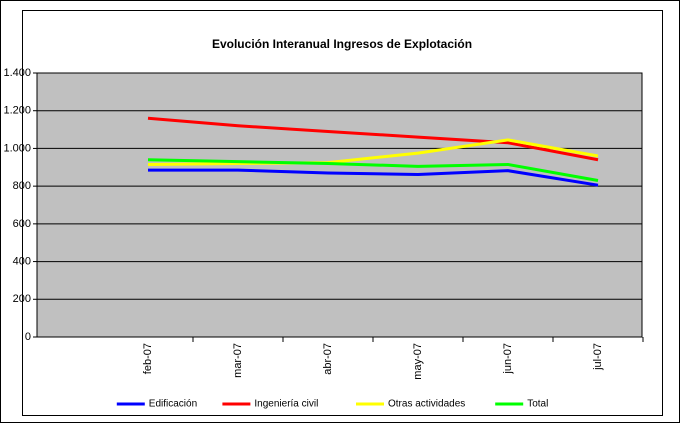 The image size is (680, 423). Describe the element at coordinates (148, 358) in the screenshot. I see `x-tick-label: feb-07` at that location.